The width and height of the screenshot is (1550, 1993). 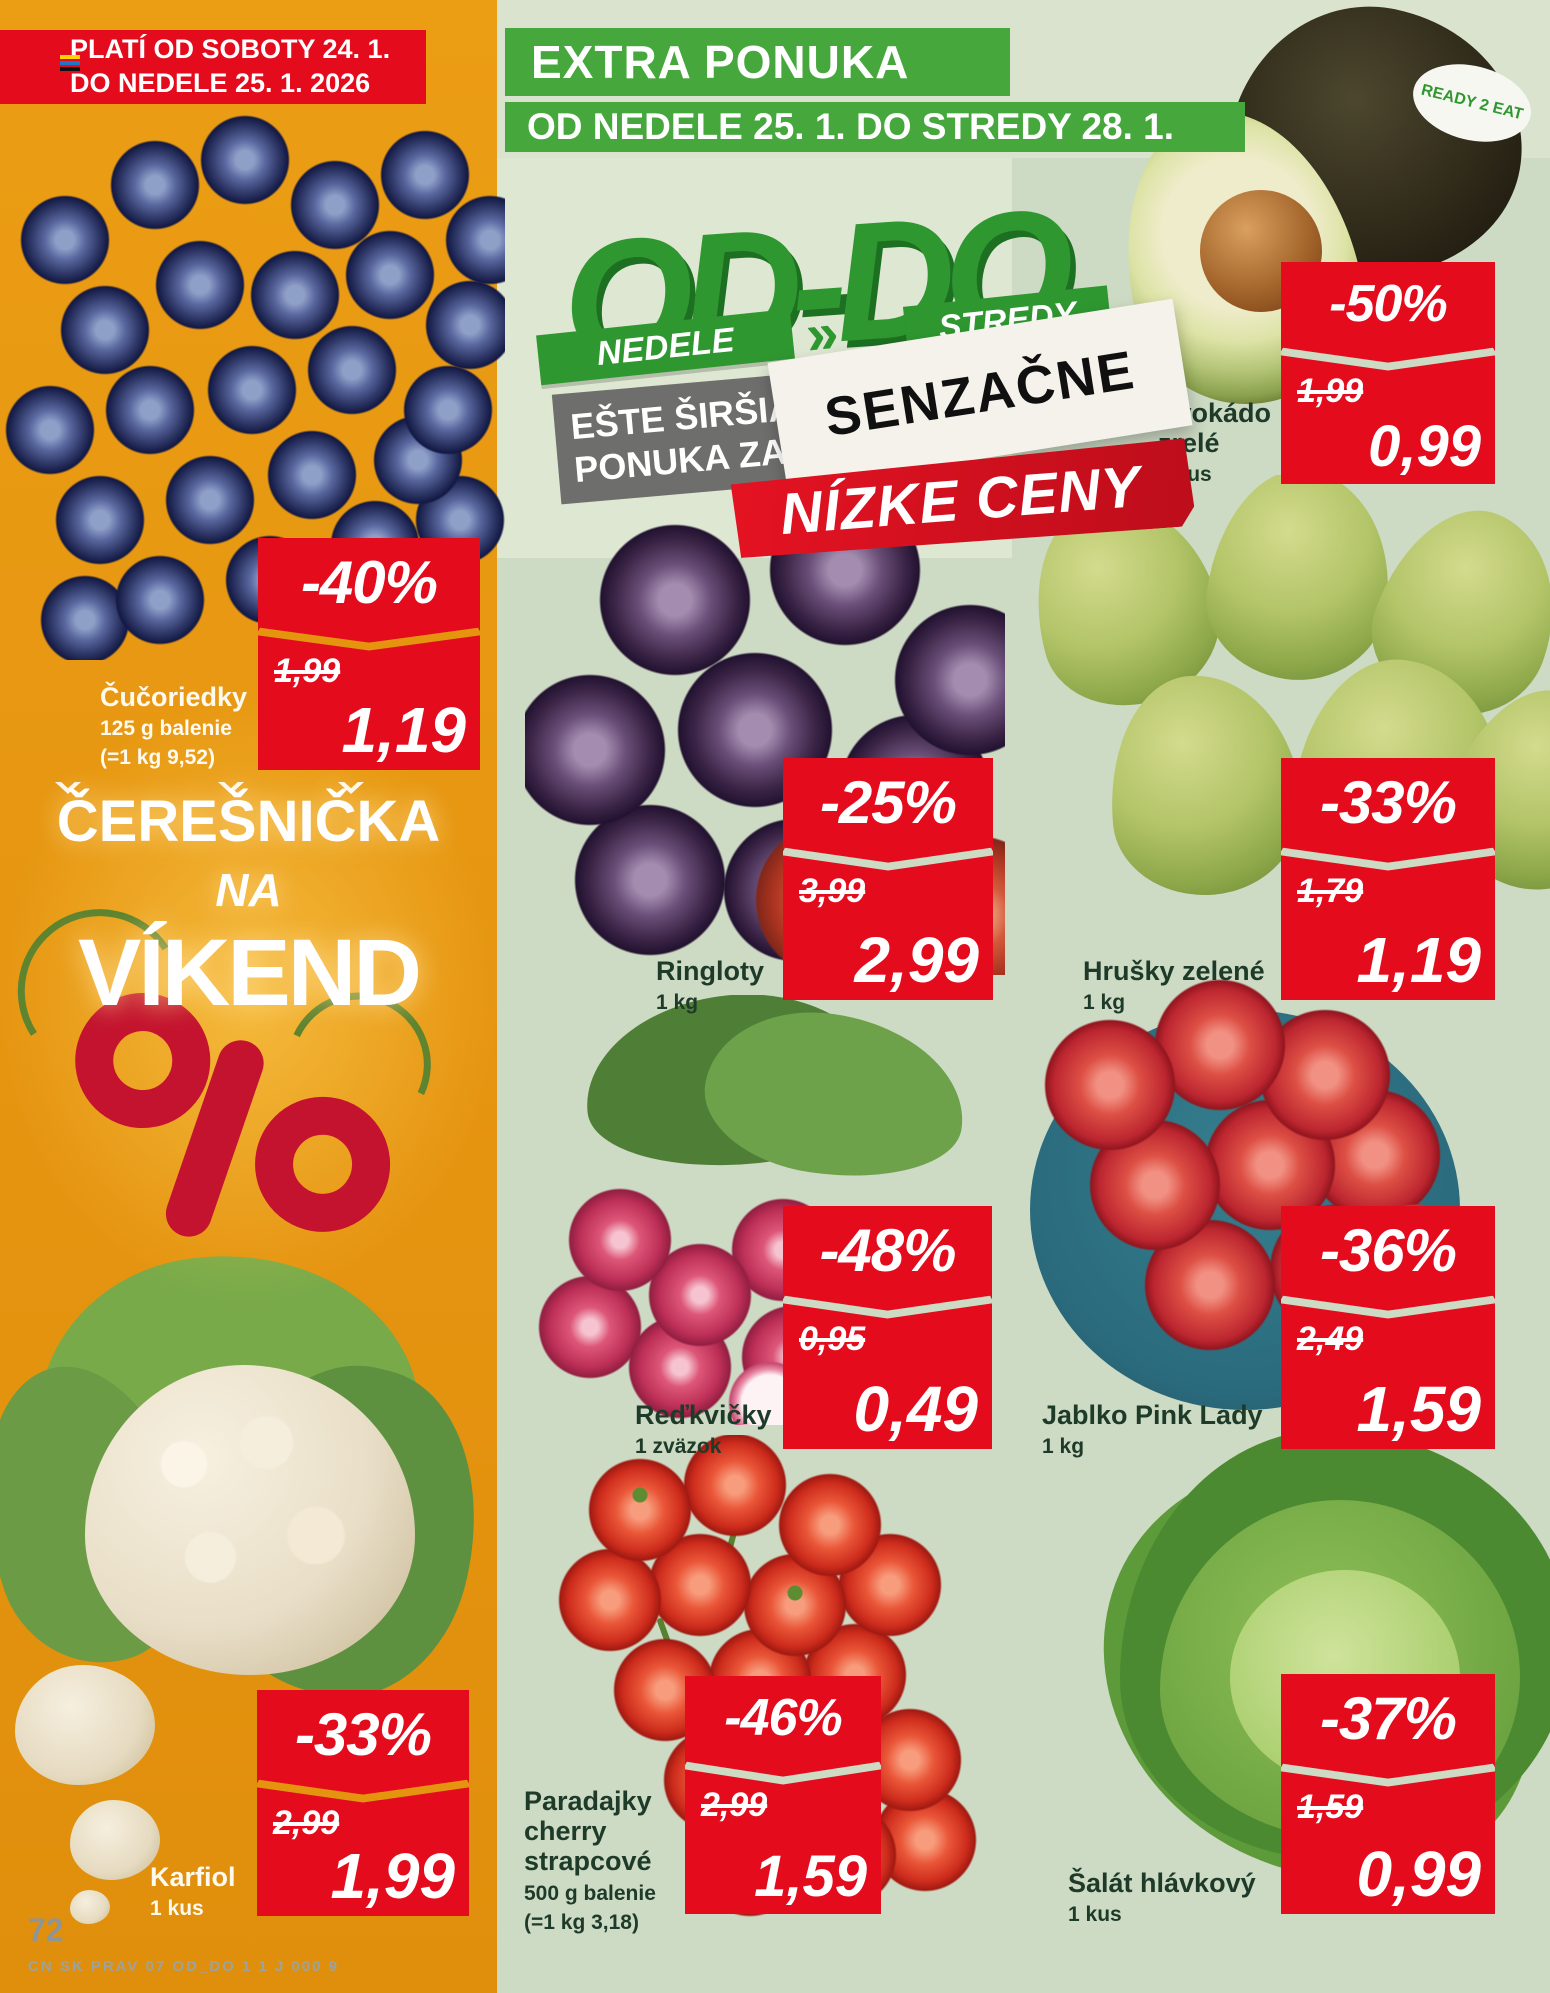 What do you see at coordinates (678, 1447) in the screenshot?
I see `product-pack: 1 zväzok` at bounding box center [678, 1447].